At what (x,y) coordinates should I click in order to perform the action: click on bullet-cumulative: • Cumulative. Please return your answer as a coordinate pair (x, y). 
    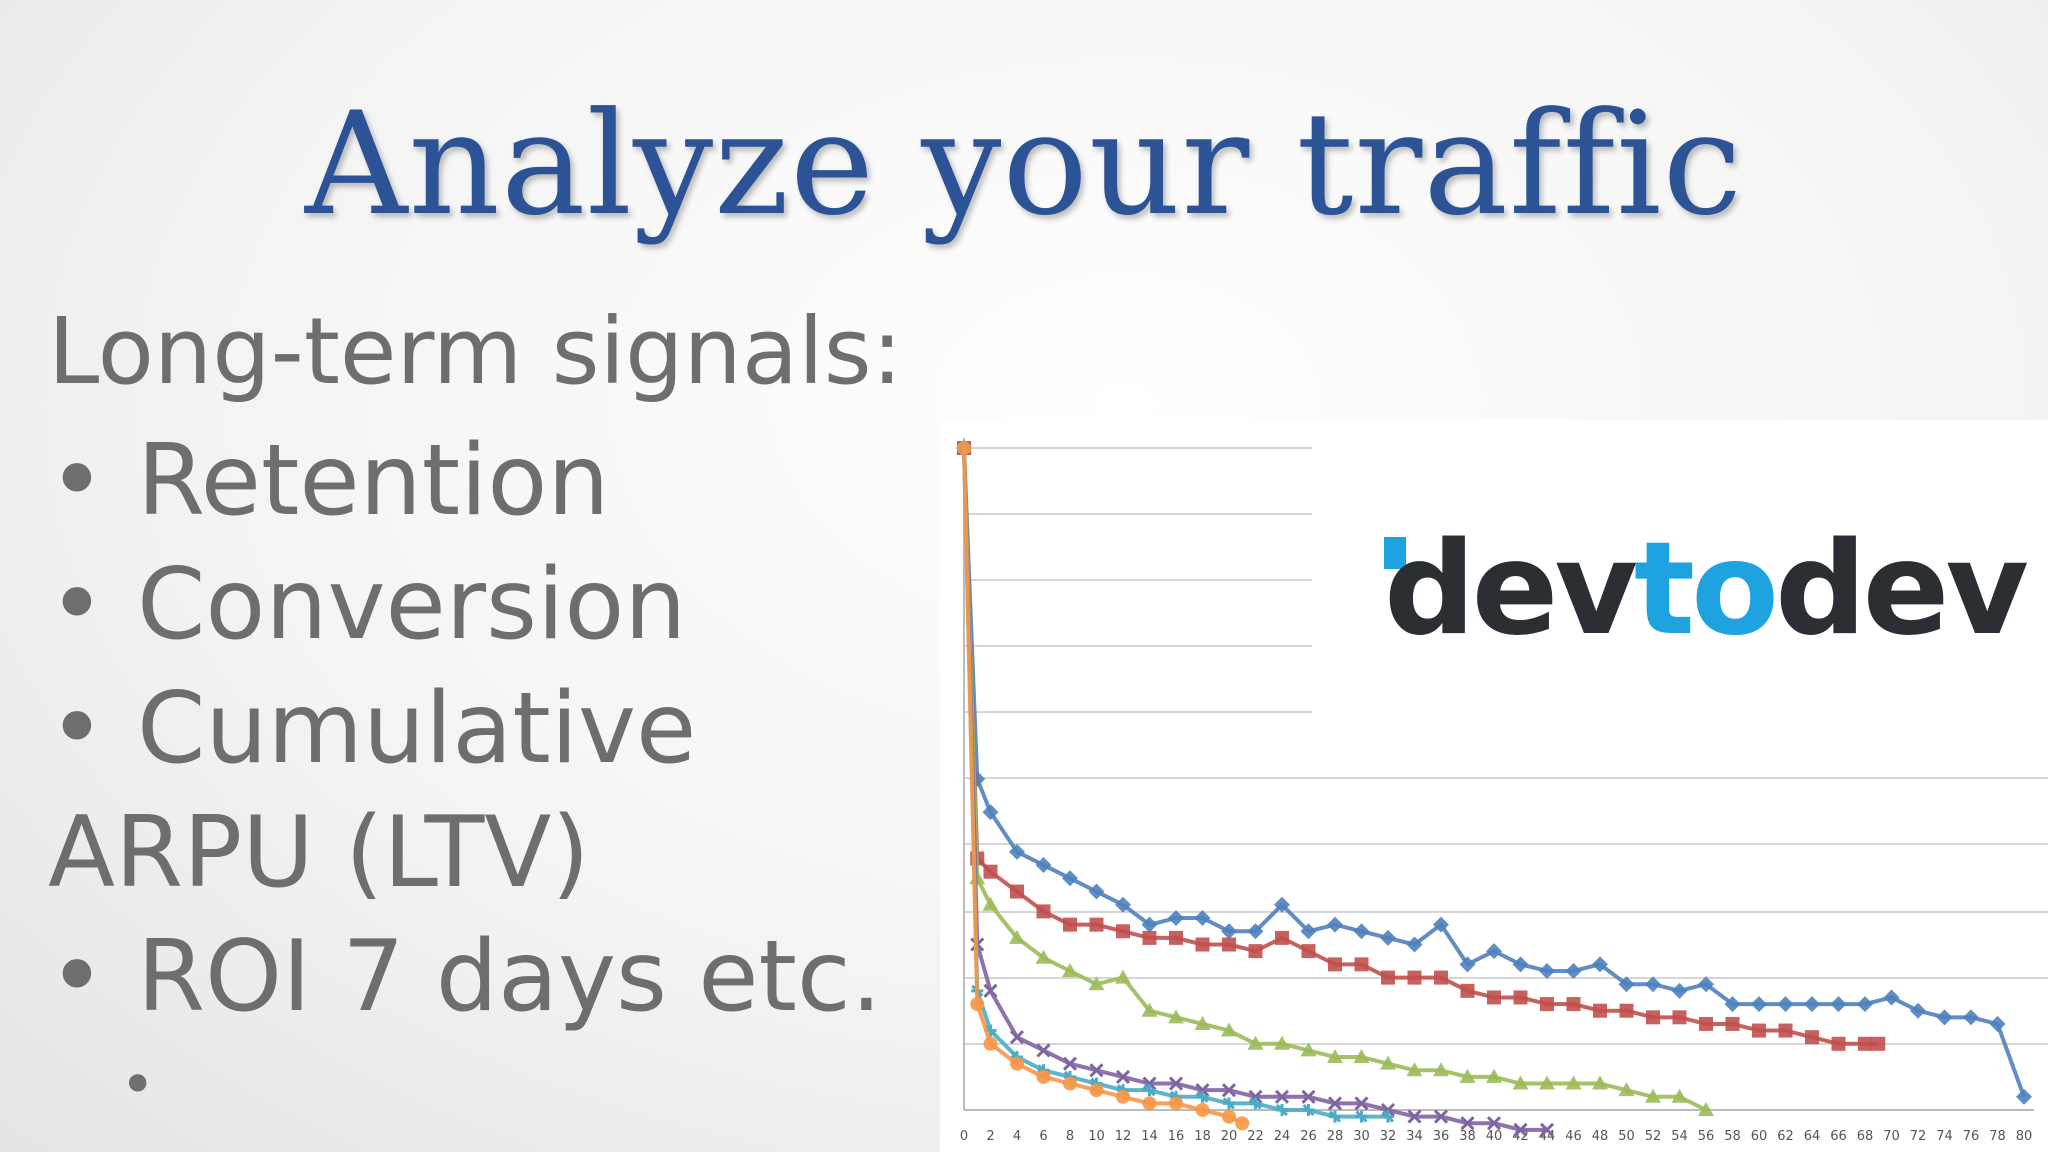
    Looking at the image, I should click on (372, 729).